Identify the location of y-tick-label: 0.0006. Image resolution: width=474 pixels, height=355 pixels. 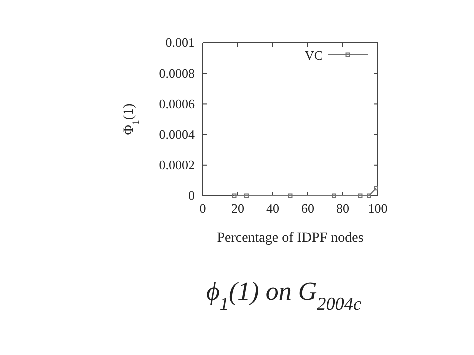
(177, 104).